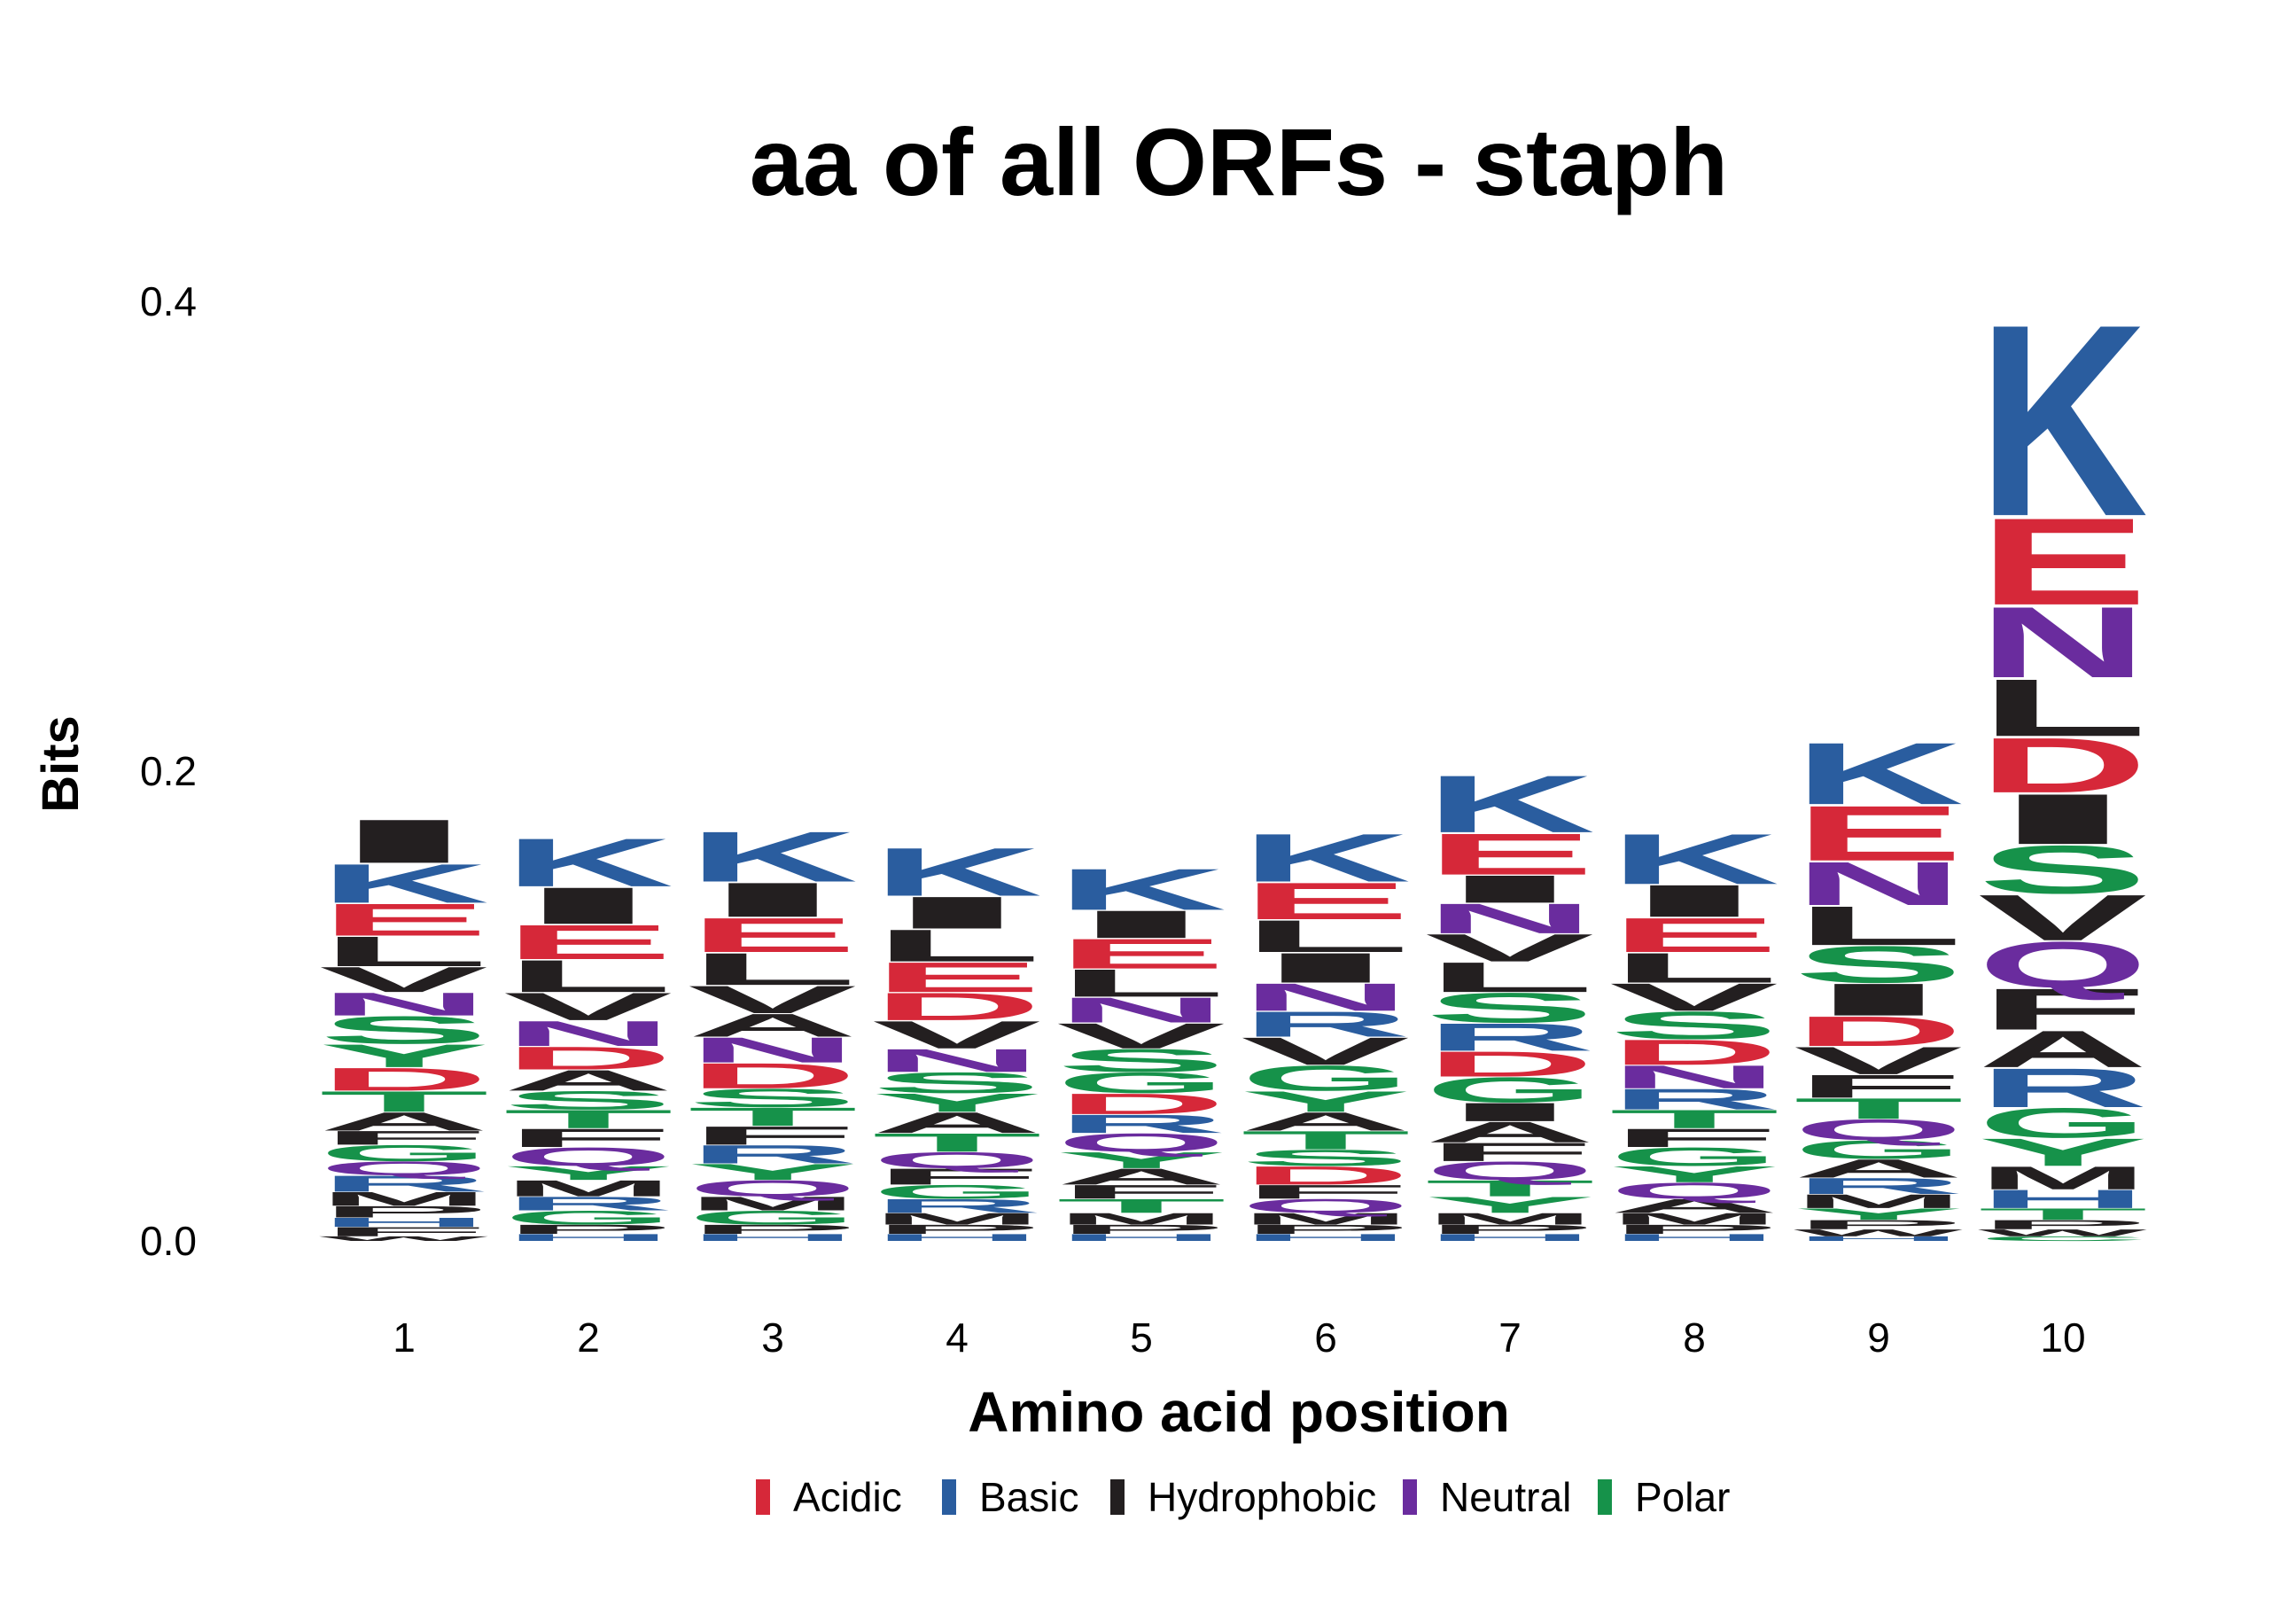 The image size is (2296, 1599). What do you see at coordinates (61, 764) in the screenshot?
I see `y-axis-label: Bits` at bounding box center [61, 764].